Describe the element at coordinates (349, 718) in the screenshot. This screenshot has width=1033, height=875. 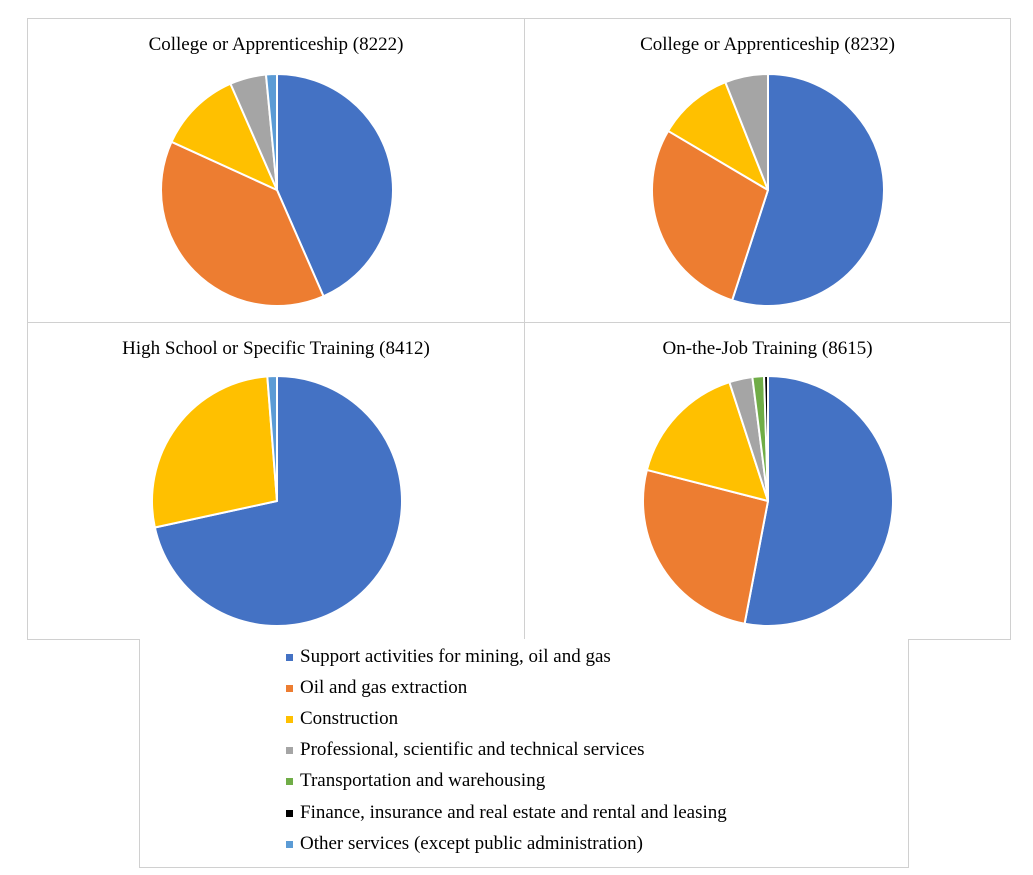
I see `legend-label: Construction` at that location.